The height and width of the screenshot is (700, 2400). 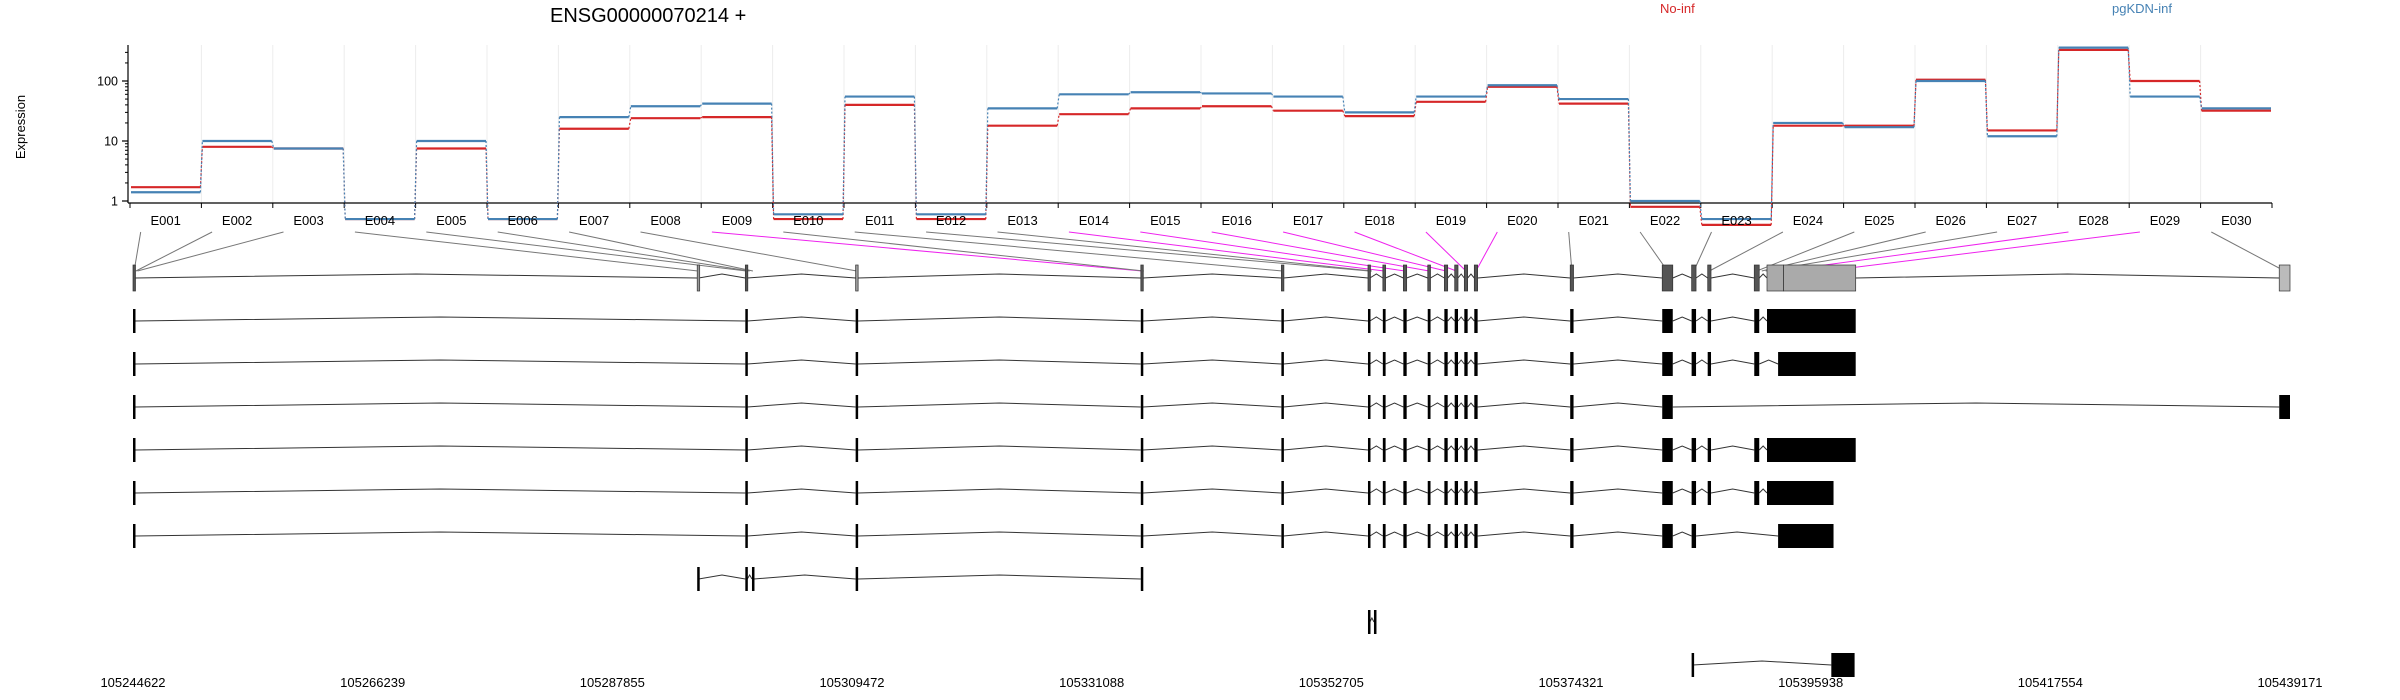 I want to click on exon-label: E005, so click(x=451, y=220).